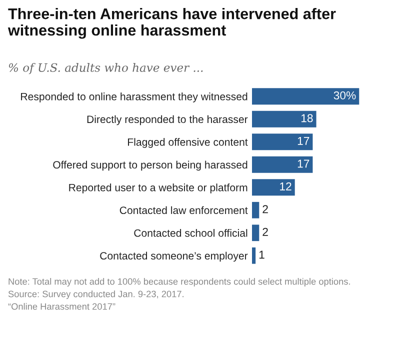  What do you see at coordinates (174, 257) in the screenshot?
I see `y-tick-label: Contacted someone’s employer` at bounding box center [174, 257].